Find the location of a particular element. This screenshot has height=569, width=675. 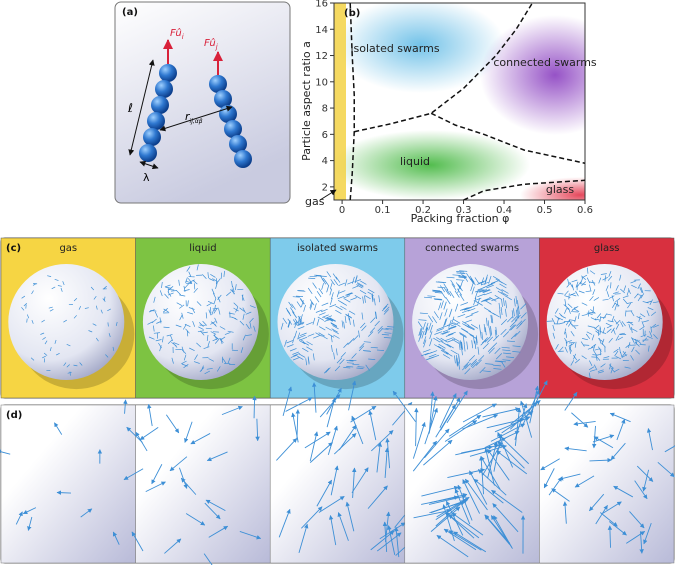

x-tick-label: 0.6 is located at coordinates (585, 210).